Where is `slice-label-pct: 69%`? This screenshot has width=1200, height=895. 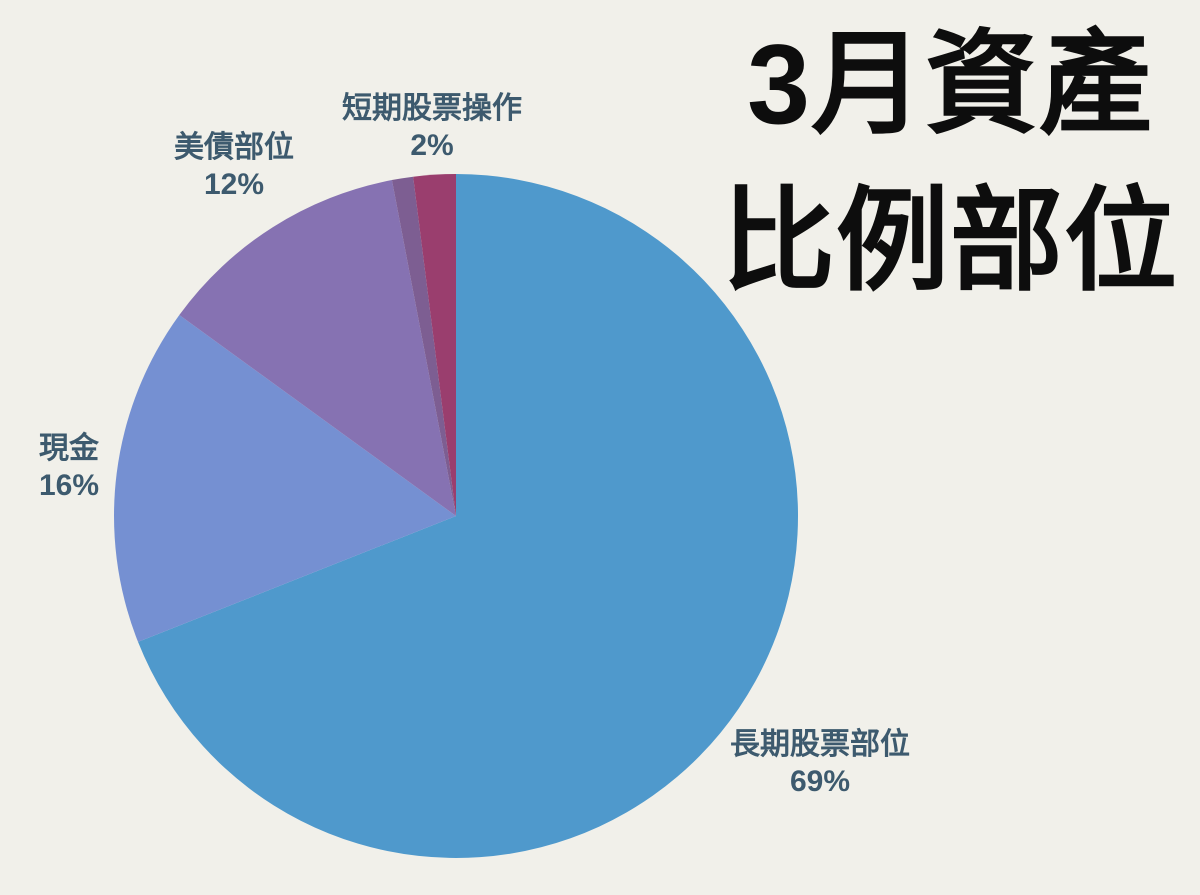
slice-label-pct: 69% is located at coordinates (820, 781).